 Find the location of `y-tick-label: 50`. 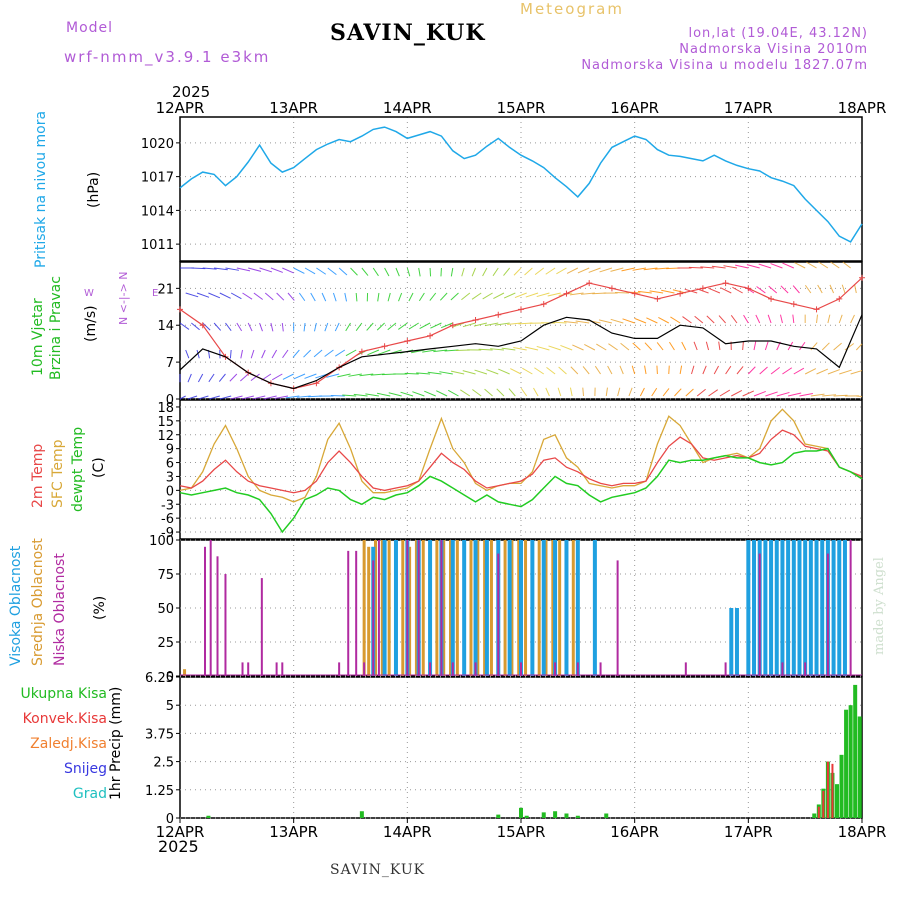

y-tick-label: 50 is located at coordinates (165, 609).